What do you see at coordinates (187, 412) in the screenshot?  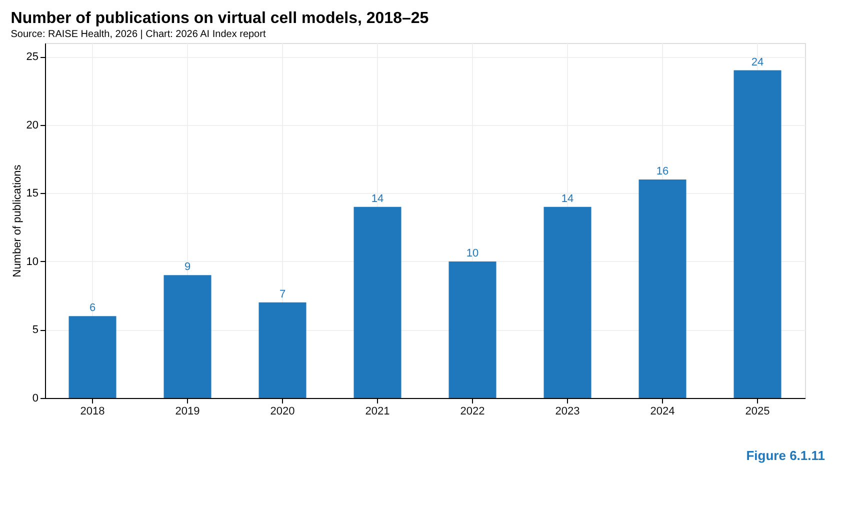 I see `x-tick-label: 2019` at bounding box center [187, 412].